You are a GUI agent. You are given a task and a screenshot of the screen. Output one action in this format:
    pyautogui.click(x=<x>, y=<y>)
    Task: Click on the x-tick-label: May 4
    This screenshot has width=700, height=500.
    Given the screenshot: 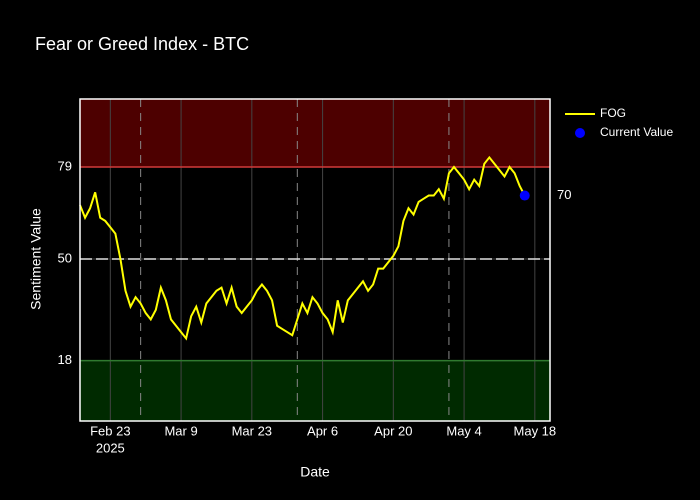 What is the action you would take?
    pyautogui.click(x=463, y=430)
    